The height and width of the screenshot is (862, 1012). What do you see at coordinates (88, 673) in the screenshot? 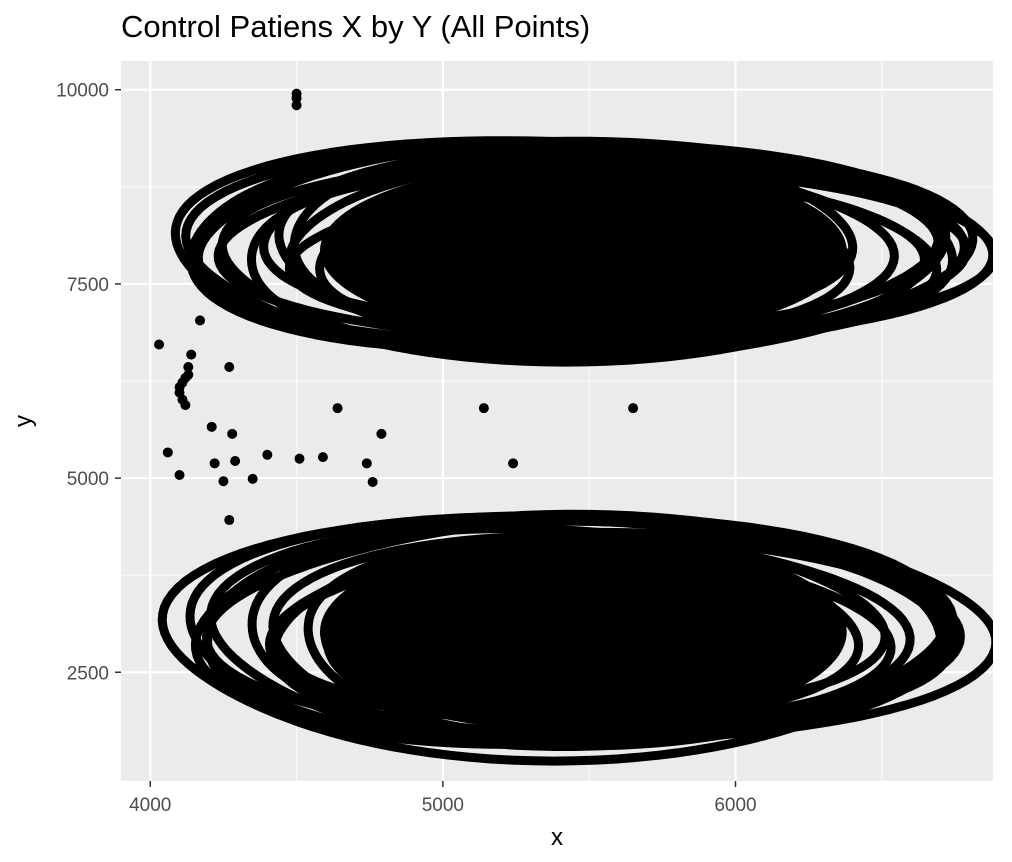
I see `y-tick-label: 2500` at bounding box center [88, 673].